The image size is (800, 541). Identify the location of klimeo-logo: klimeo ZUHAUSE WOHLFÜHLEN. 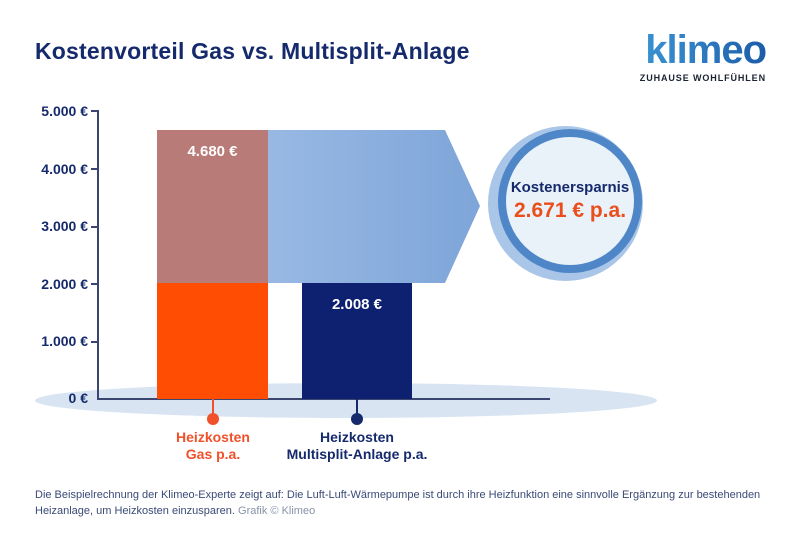
(686, 55).